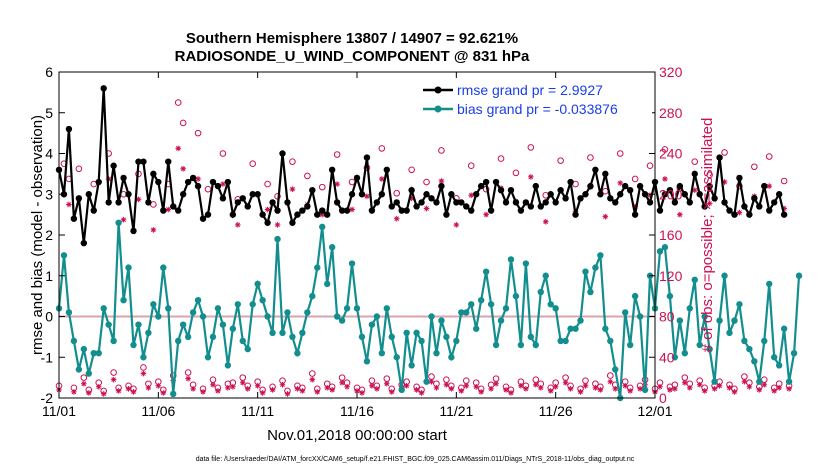 The height and width of the screenshot is (470, 830). Describe the element at coordinates (666, 235) in the screenshot. I see `y-axis-right: 0 40 80 120 160 200 240 280 320` at that location.